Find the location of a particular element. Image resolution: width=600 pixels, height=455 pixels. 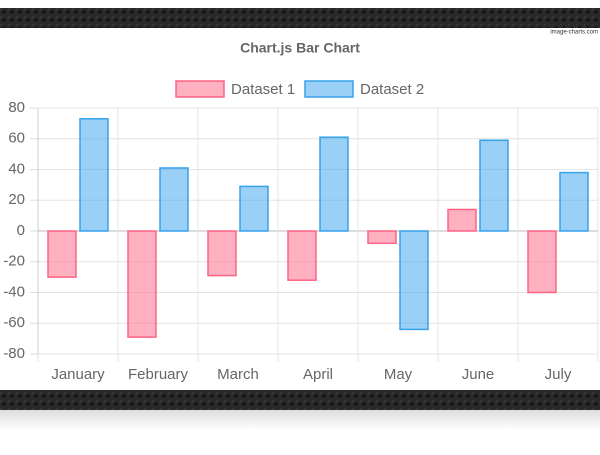

x-tick-label: March is located at coordinates (238, 374).